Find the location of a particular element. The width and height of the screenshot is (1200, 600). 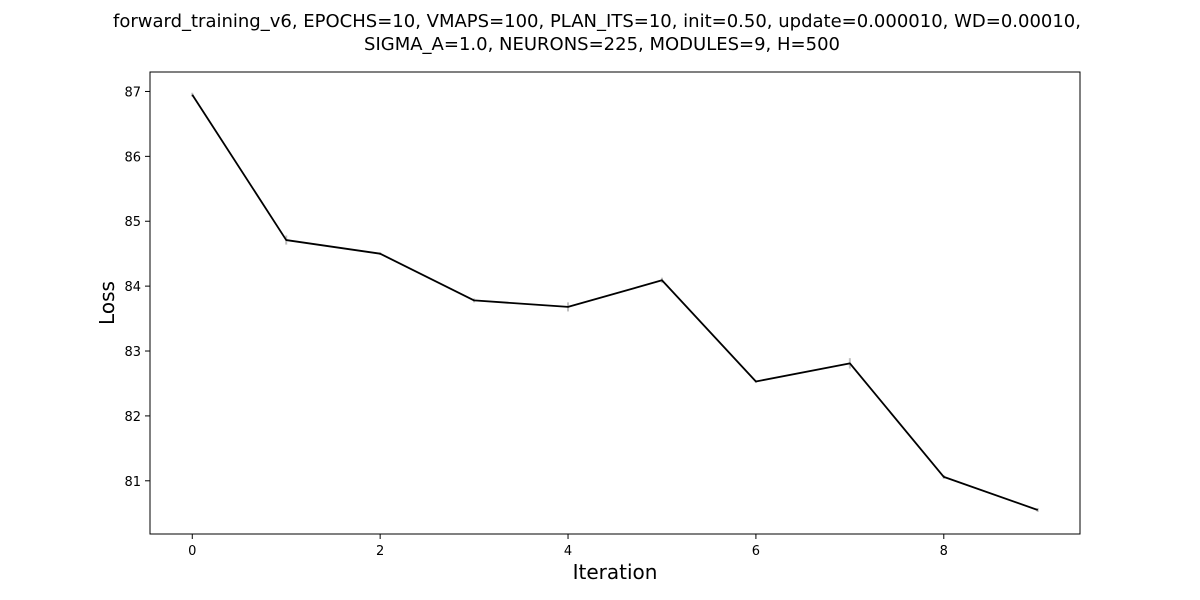

x-tick-label: 6 is located at coordinates (756, 551).